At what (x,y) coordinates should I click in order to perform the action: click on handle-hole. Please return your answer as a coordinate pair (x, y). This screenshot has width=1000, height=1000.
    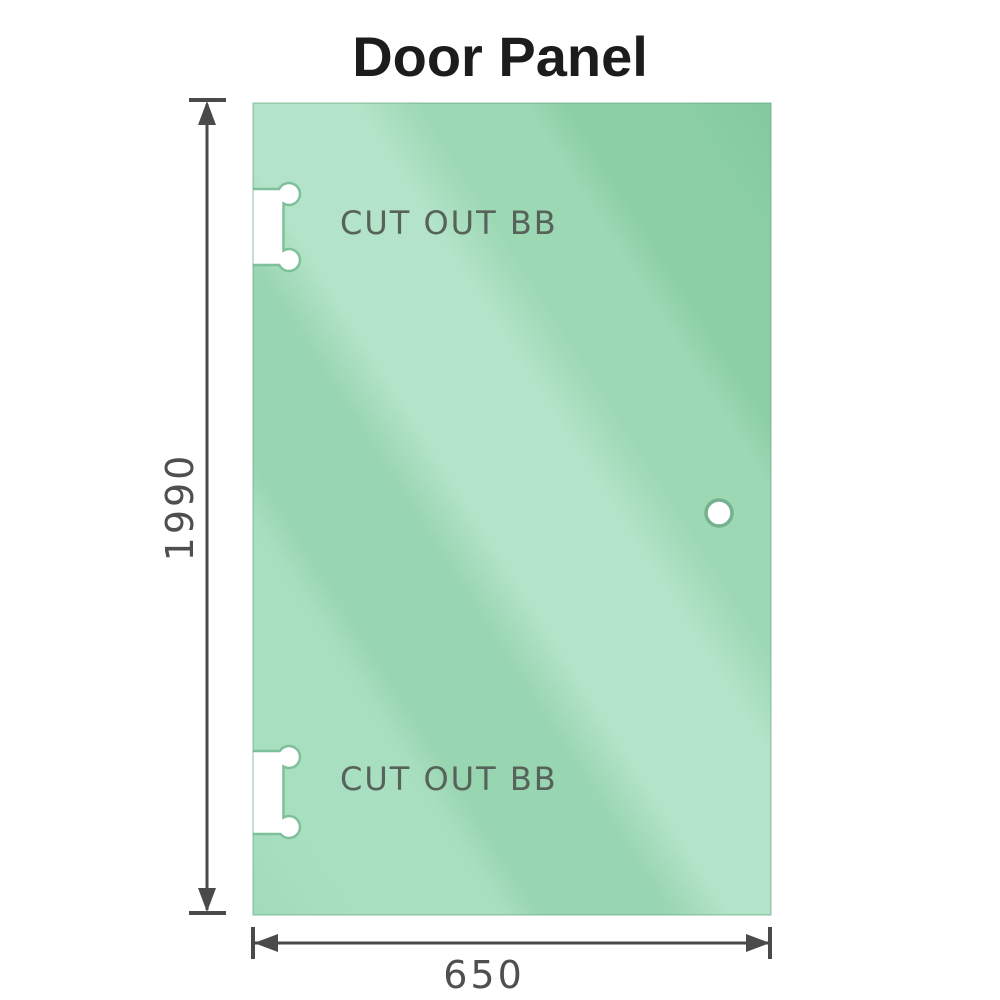
    Looking at the image, I should click on (719, 513).